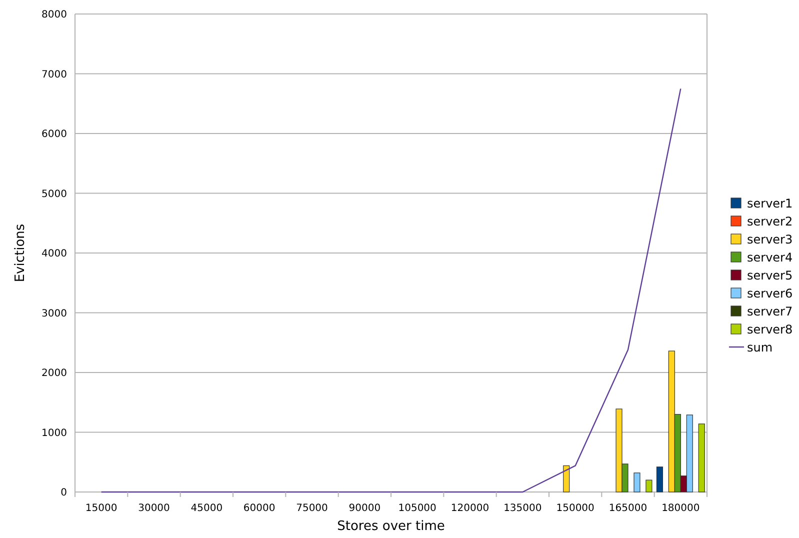 This screenshot has height=538, width=799. What do you see at coordinates (20, 253) in the screenshot?
I see `y-axis-title: Evictions` at bounding box center [20, 253].